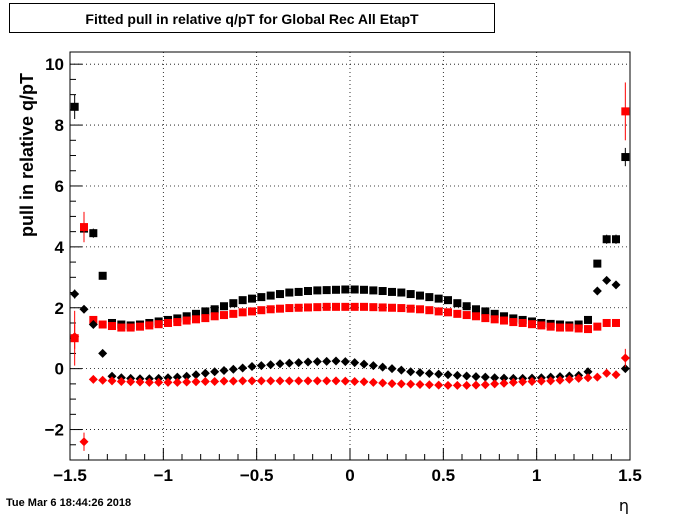  Describe the element at coordinates (54, 430) in the screenshot. I see `y-tick-label: −2` at that location.